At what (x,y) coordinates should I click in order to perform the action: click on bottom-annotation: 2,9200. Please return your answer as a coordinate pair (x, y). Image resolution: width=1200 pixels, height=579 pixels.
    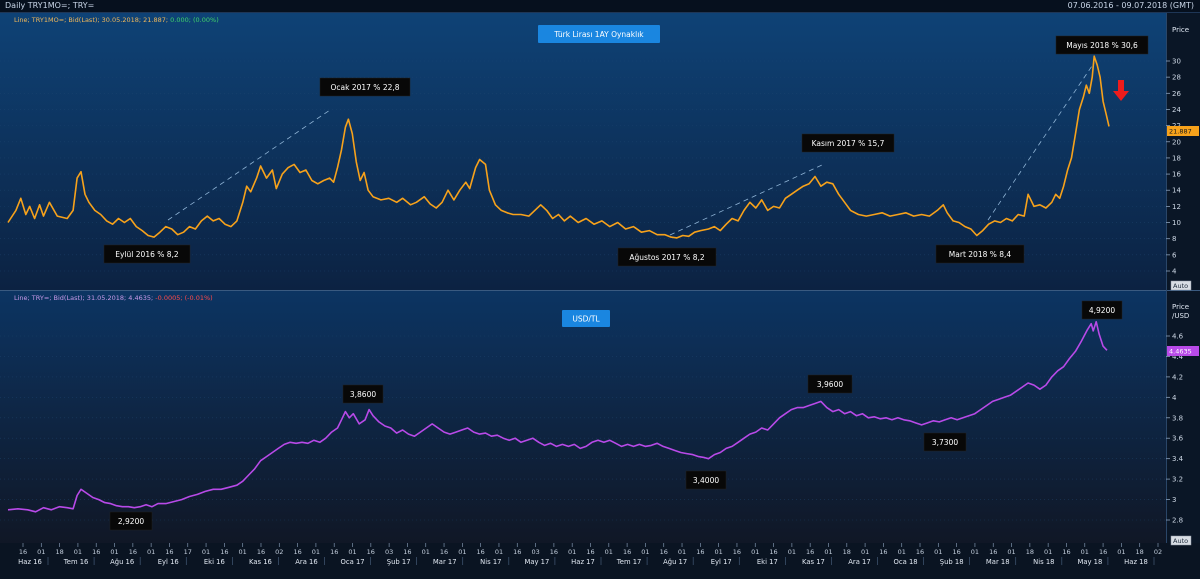
    Looking at the image, I should click on (131, 521).